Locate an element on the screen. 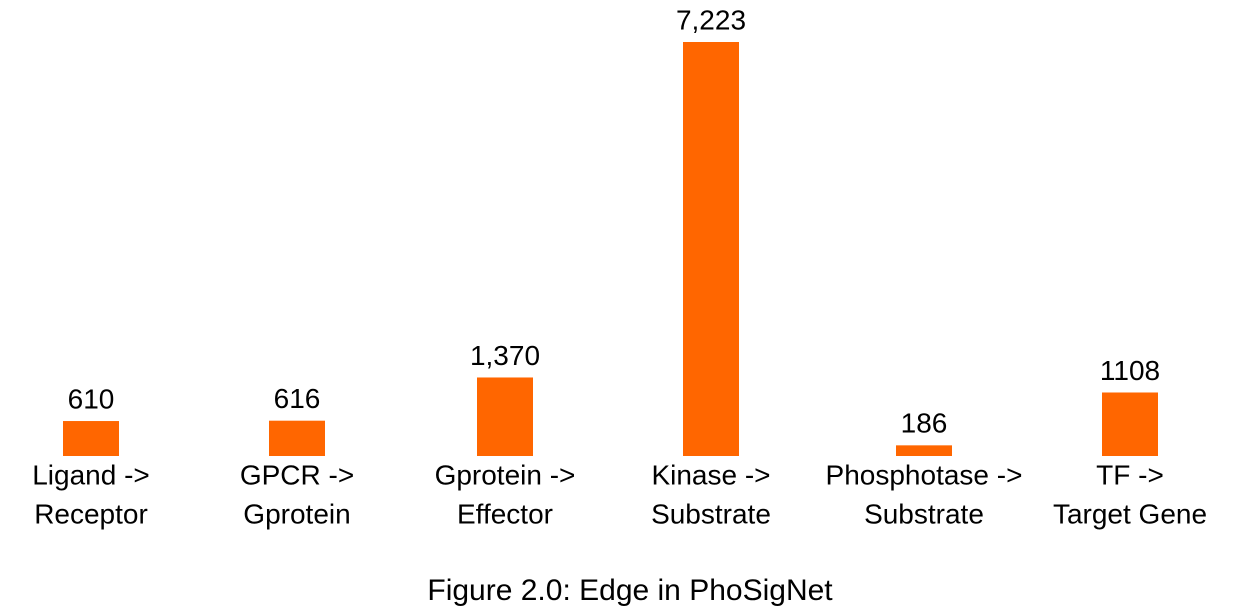  x-tick-label: Target Gene is located at coordinates (1130, 513).